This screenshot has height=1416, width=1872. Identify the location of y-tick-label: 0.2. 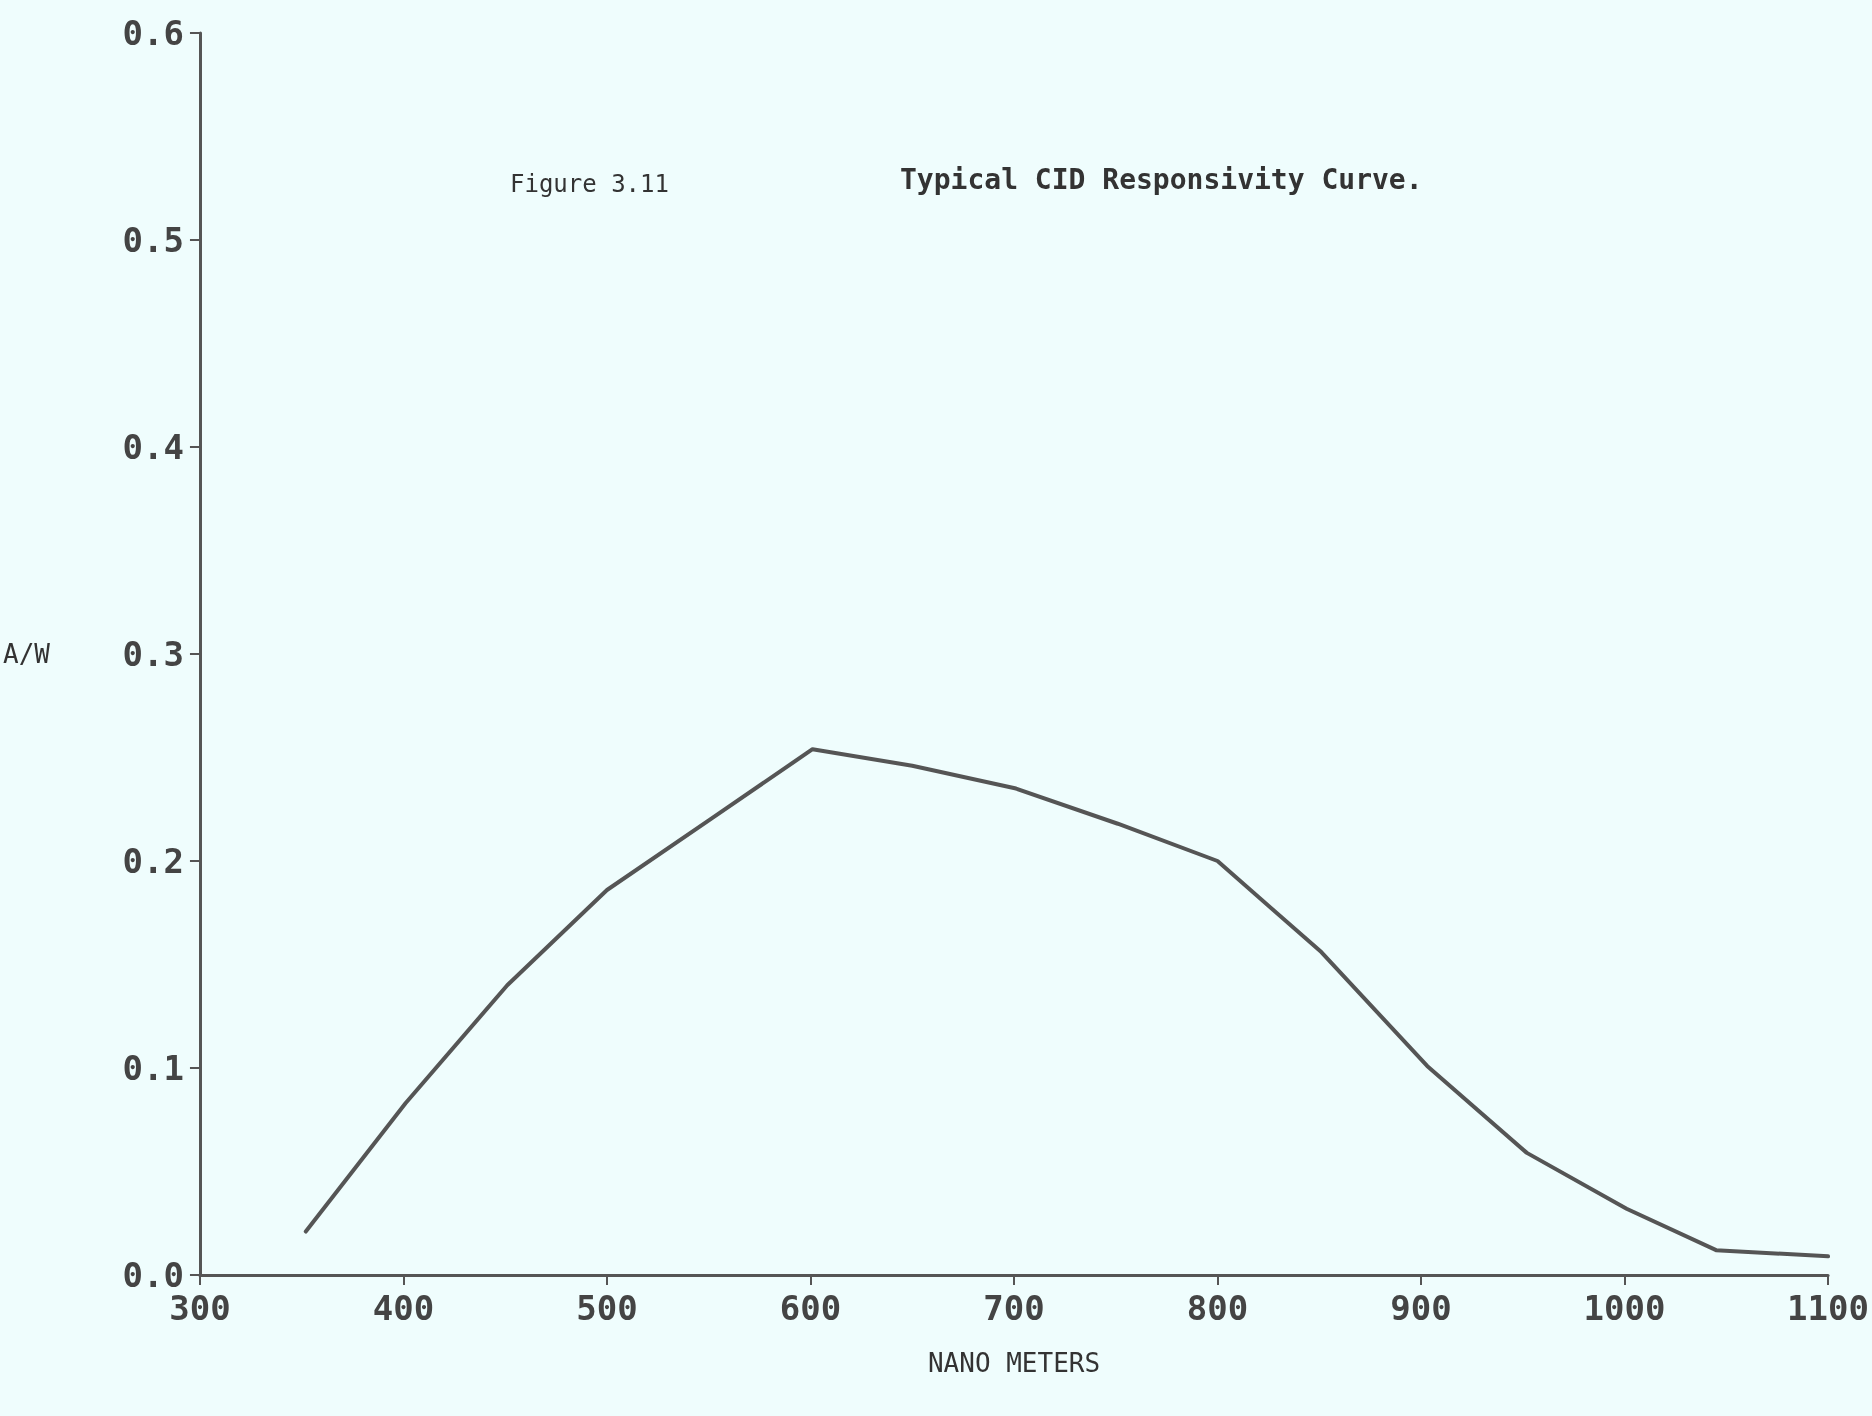
(153, 861).